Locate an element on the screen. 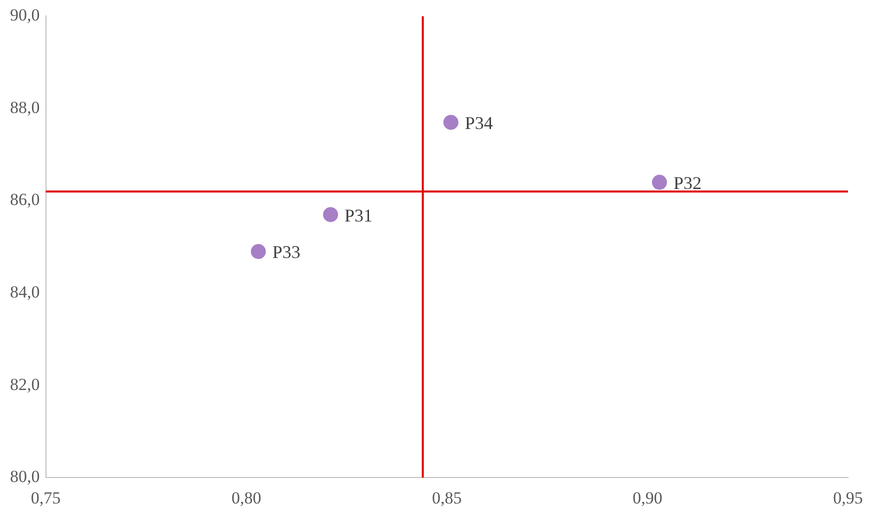 This screenshot has height=517, width=872. annotation: P34 is located at coordinates (478, 123).